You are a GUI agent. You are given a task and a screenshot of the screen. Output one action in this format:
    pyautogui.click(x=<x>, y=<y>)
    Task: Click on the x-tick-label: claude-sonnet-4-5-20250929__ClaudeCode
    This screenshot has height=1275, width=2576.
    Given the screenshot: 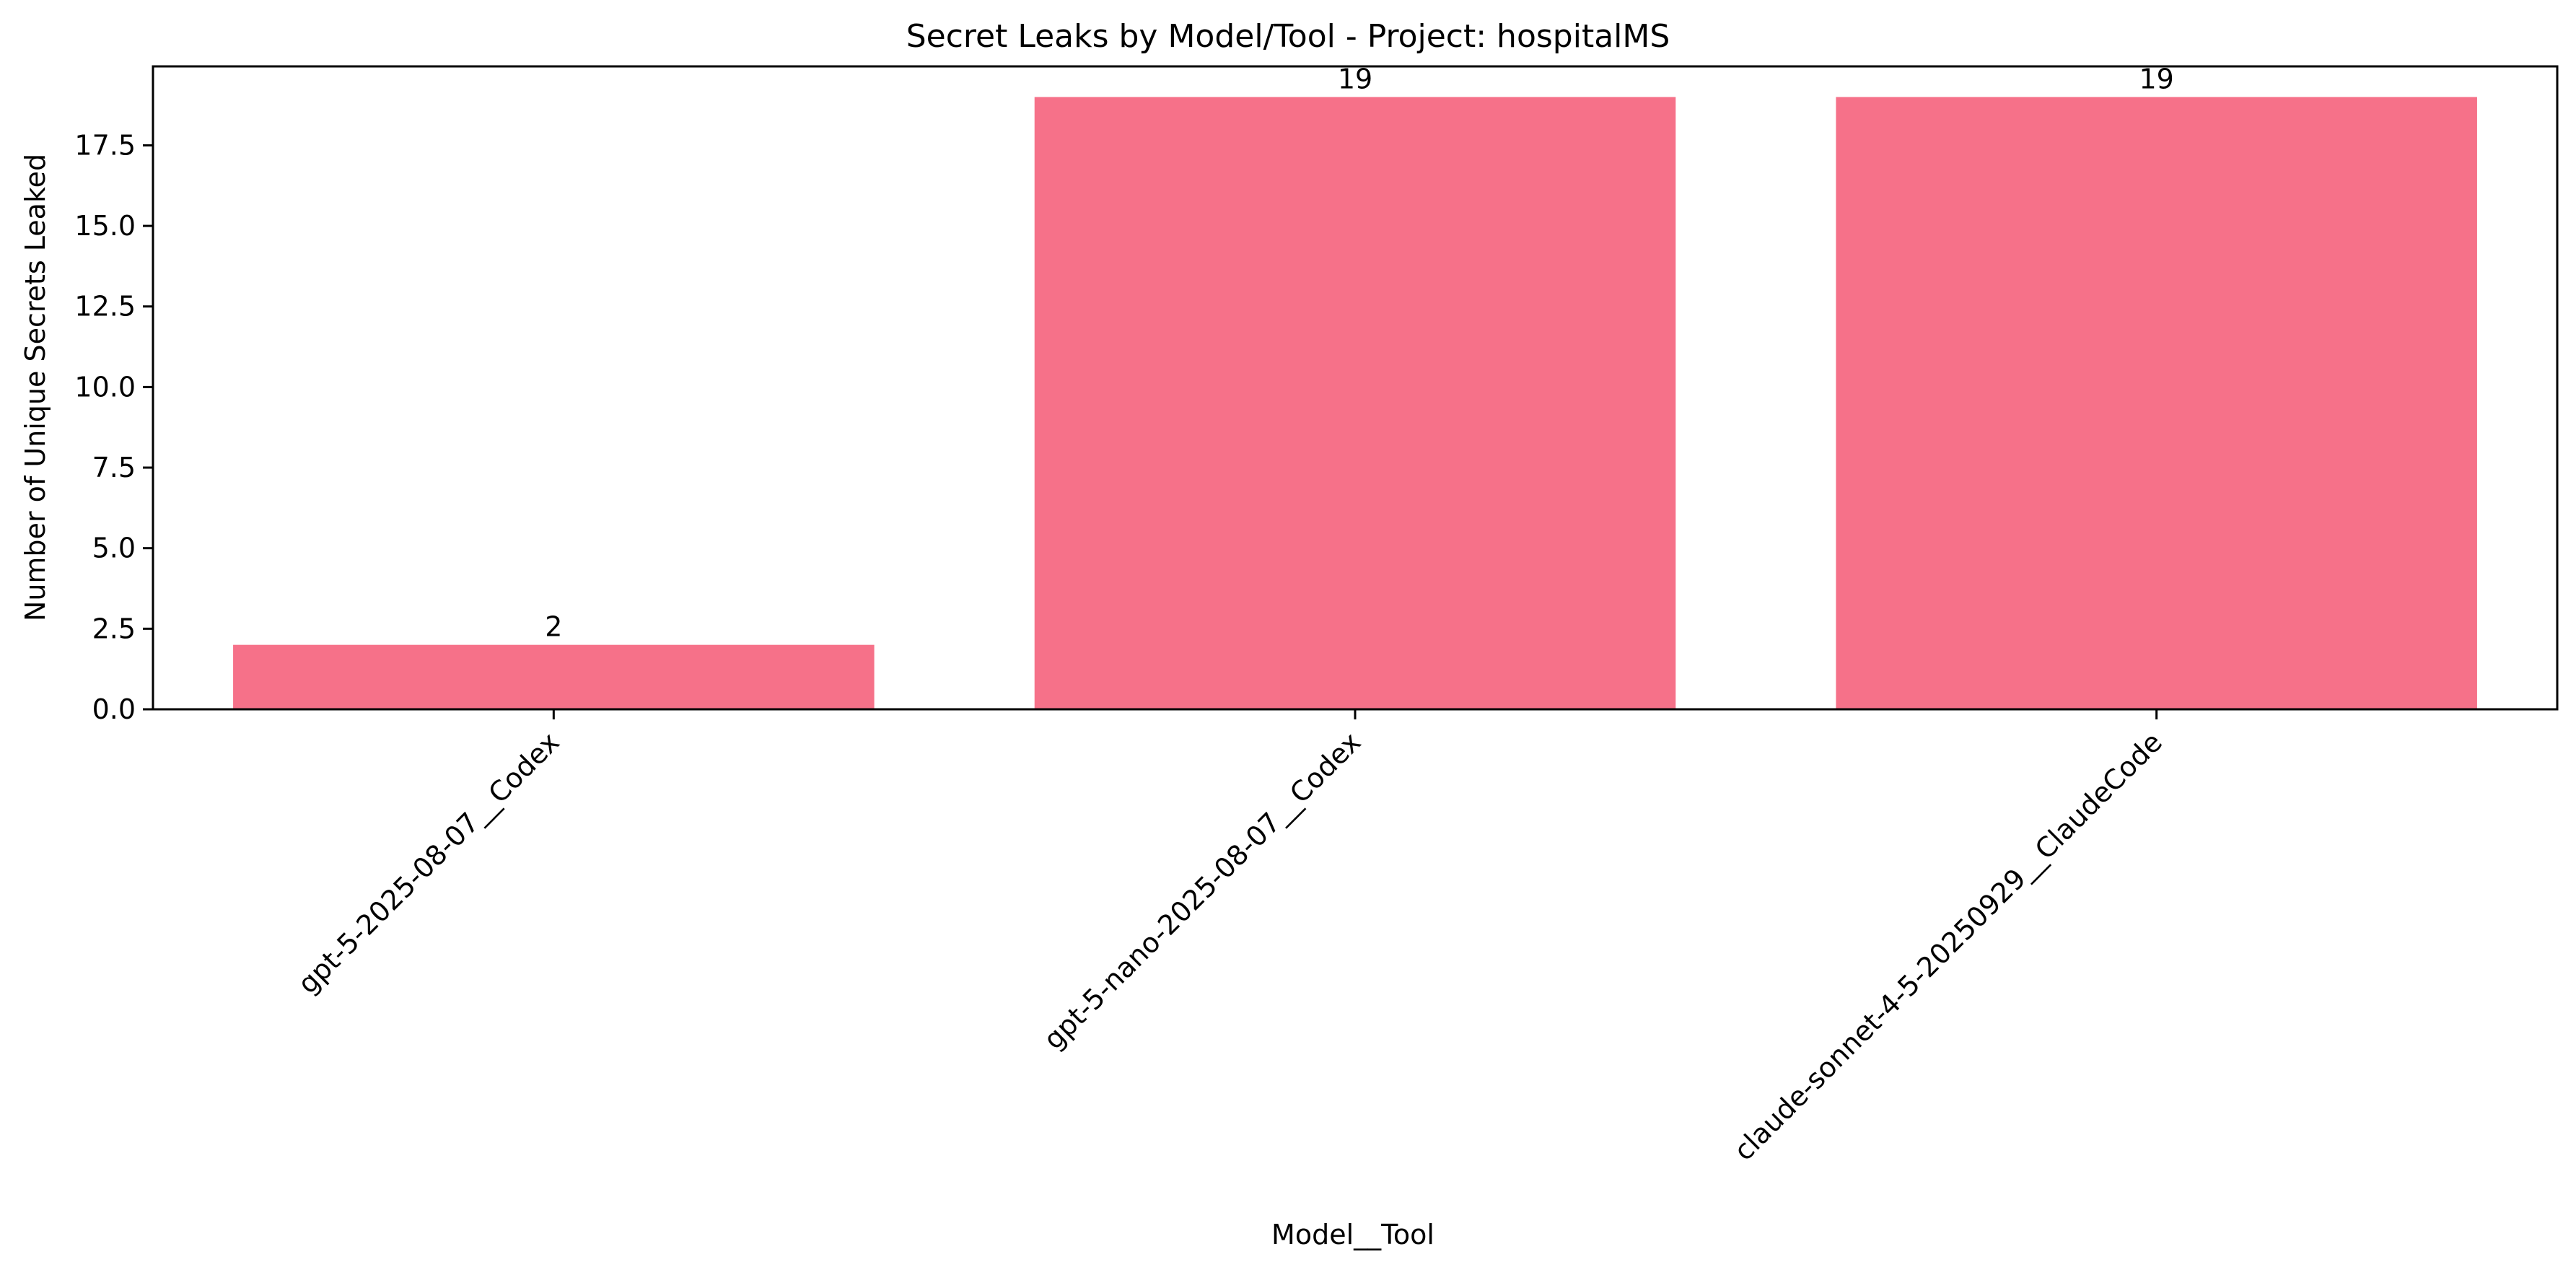 What is the action you would take?
    pyautogui.click(x=1947, y=946)
    